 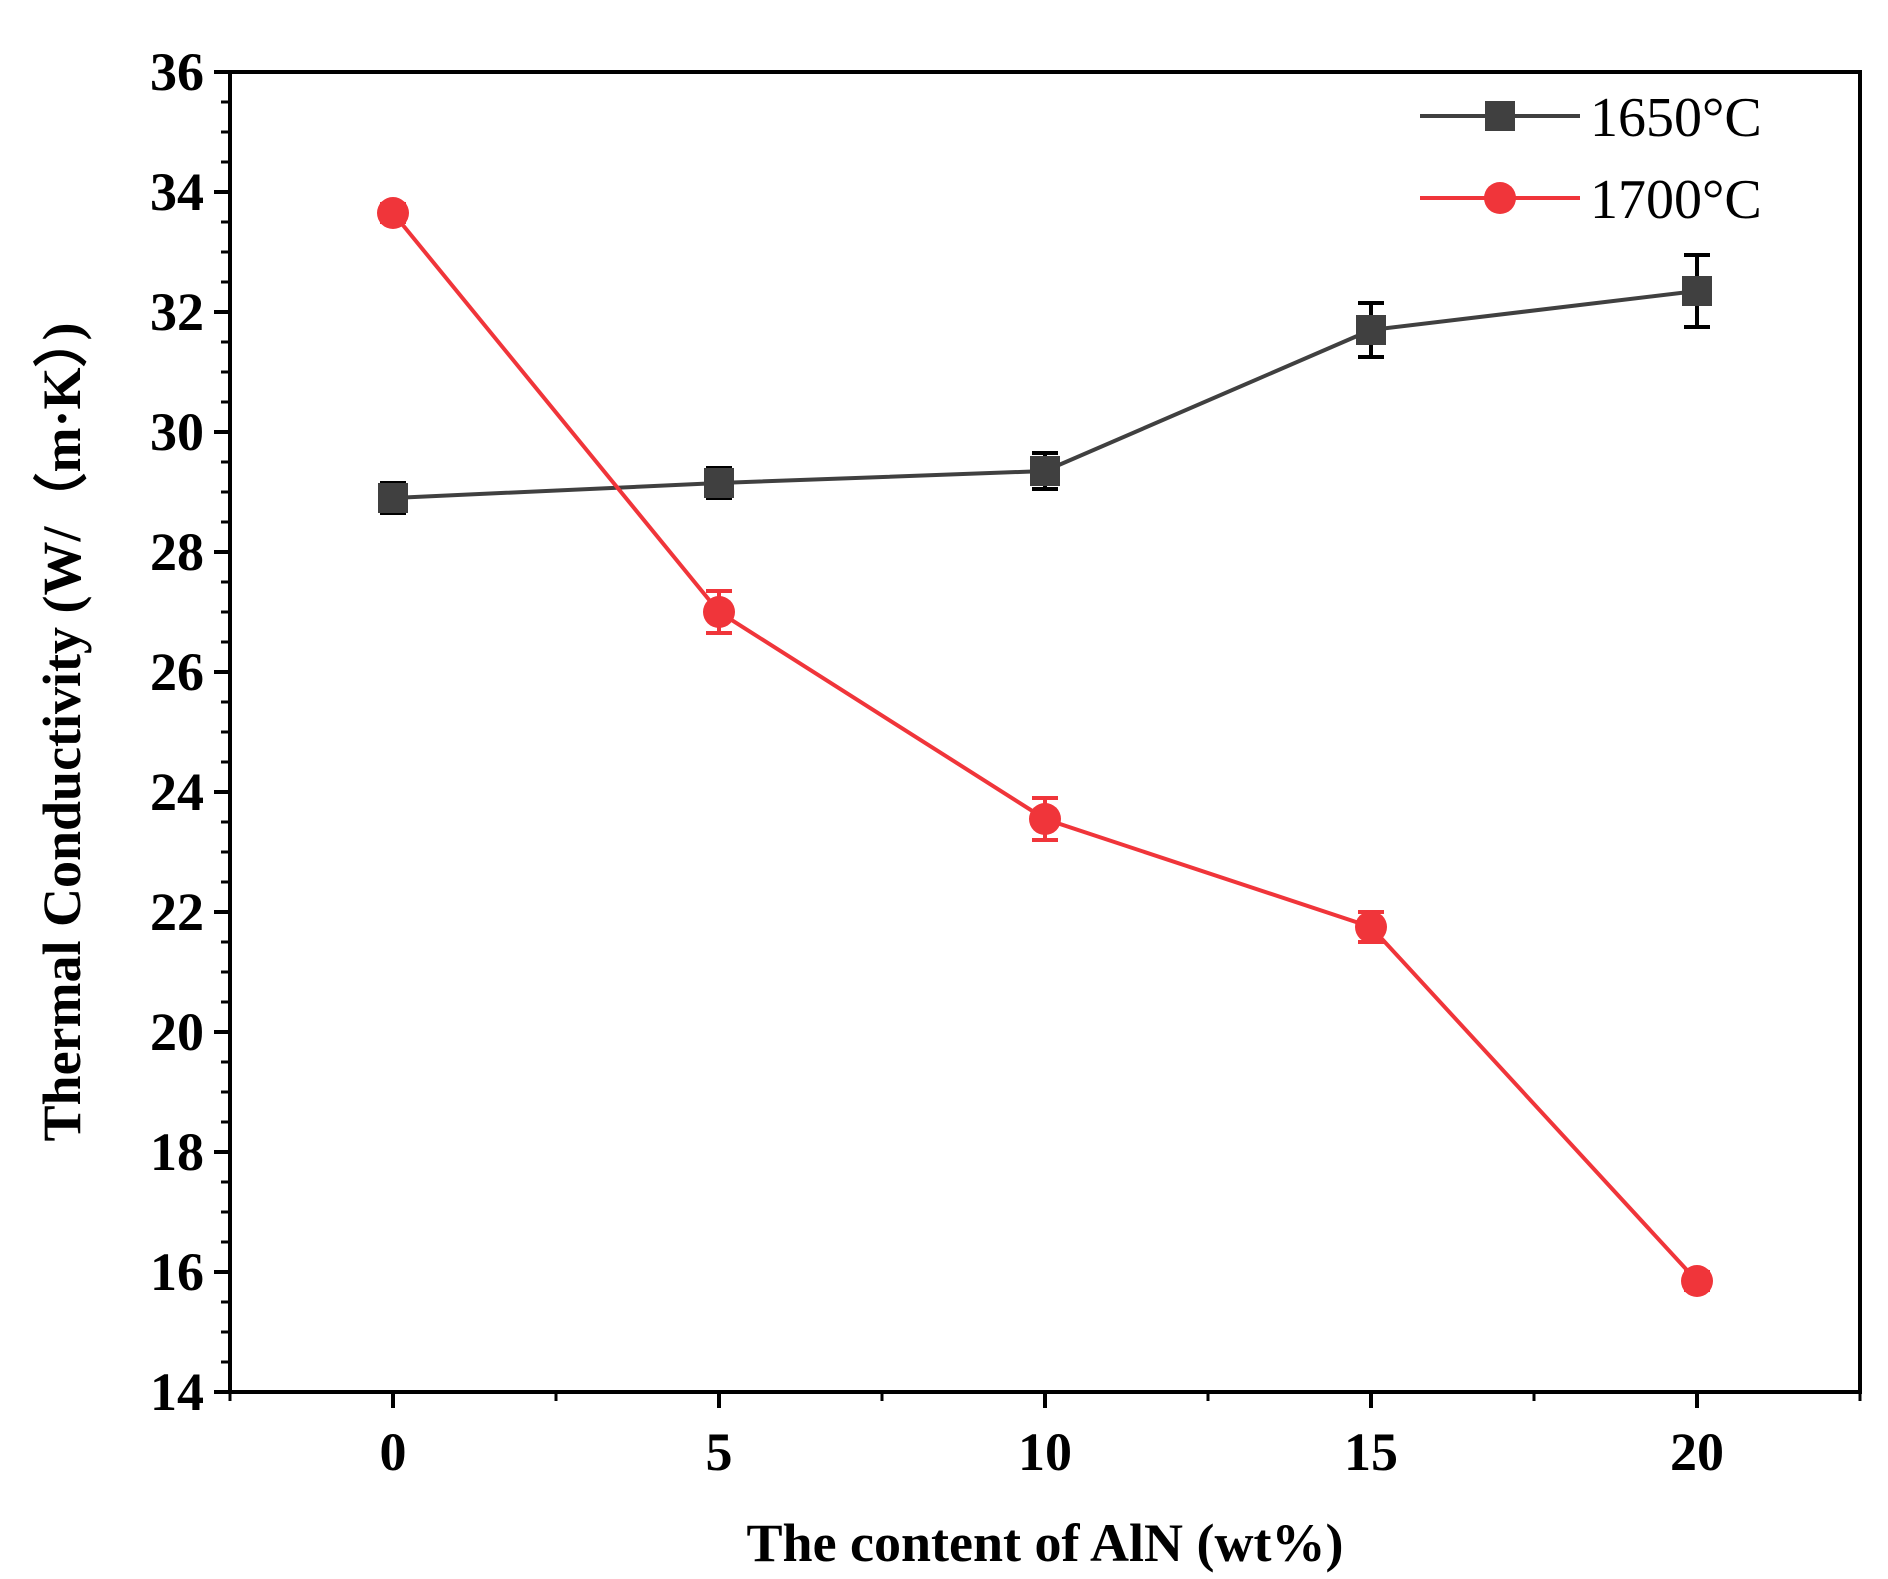 I want to click on y-tick-label: 24, so click(x=177, y=792).